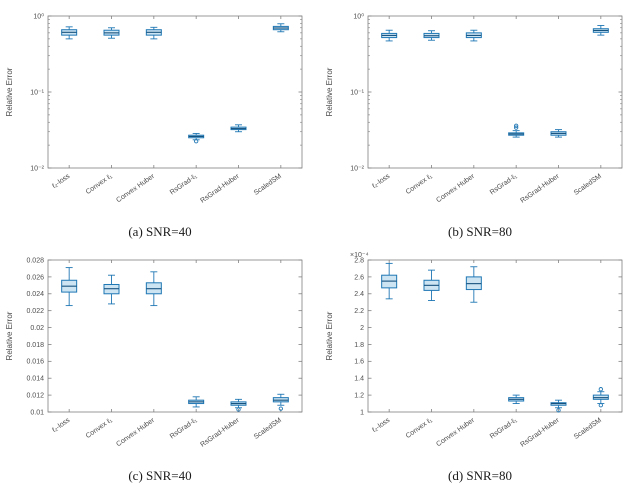  I want to click on y-tick-label: 0.026, so click(35, 277).